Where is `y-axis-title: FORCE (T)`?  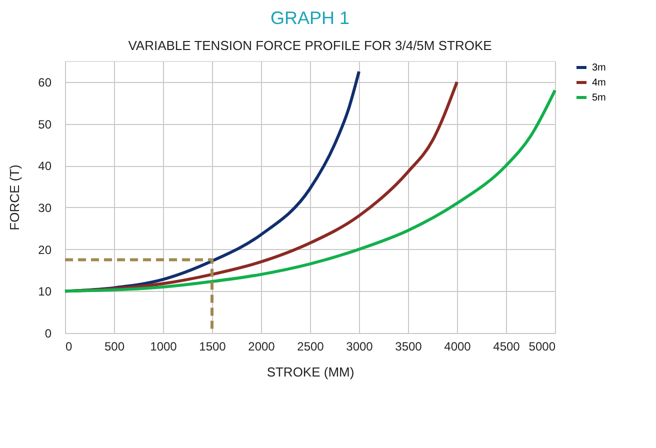
y-axis-title: FORCE (T) is located at coordinates (14, 197).